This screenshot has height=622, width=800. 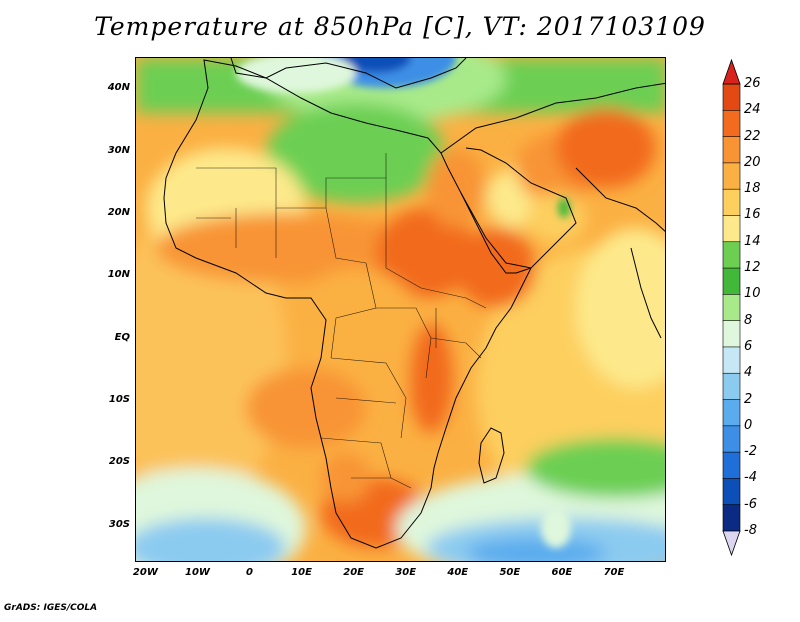 I want to click on namibia-warm, so click(x=346, y=478).